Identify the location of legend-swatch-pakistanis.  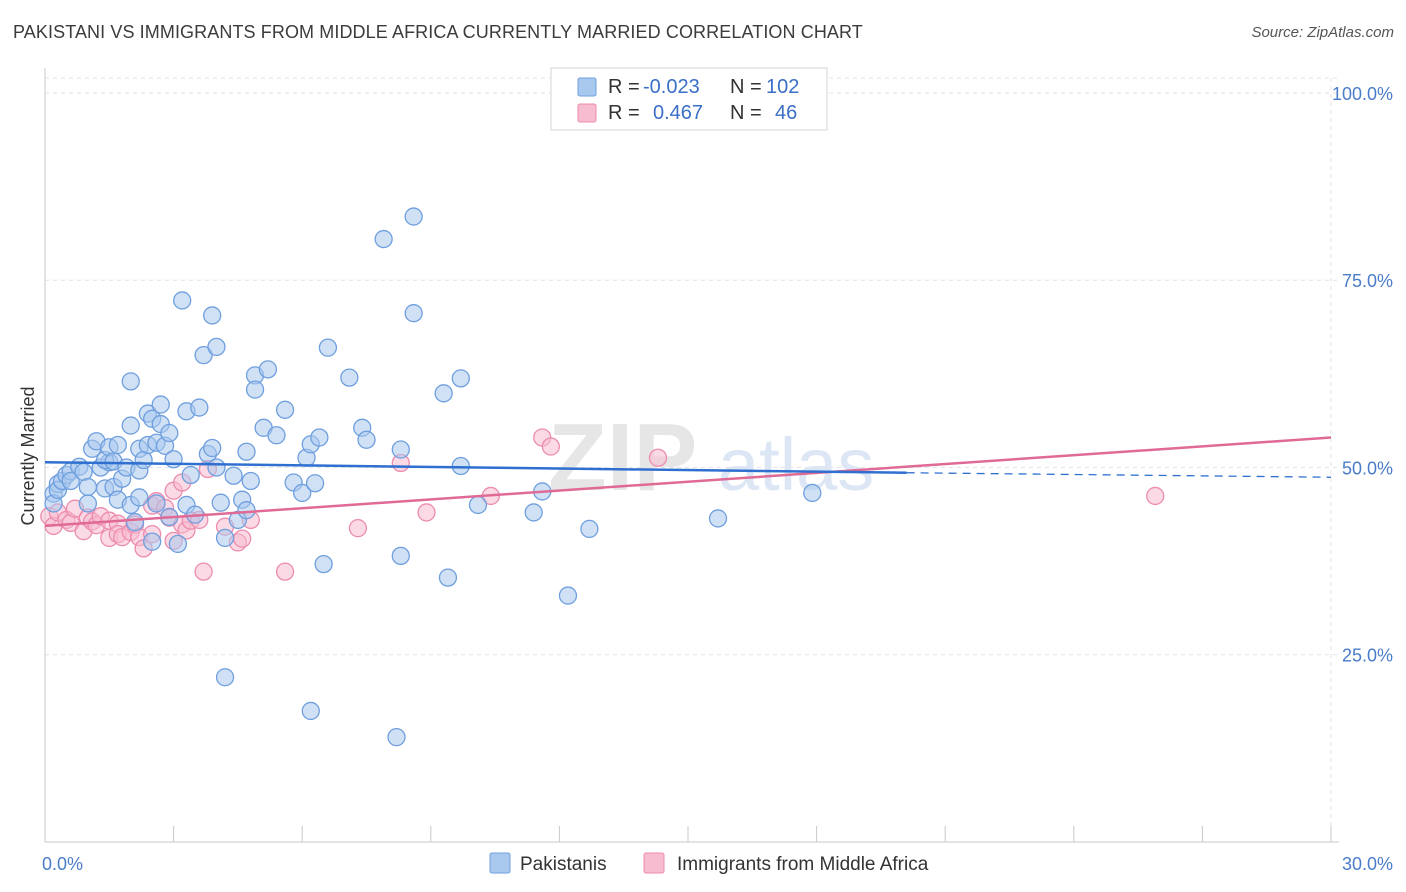
(587, 87).